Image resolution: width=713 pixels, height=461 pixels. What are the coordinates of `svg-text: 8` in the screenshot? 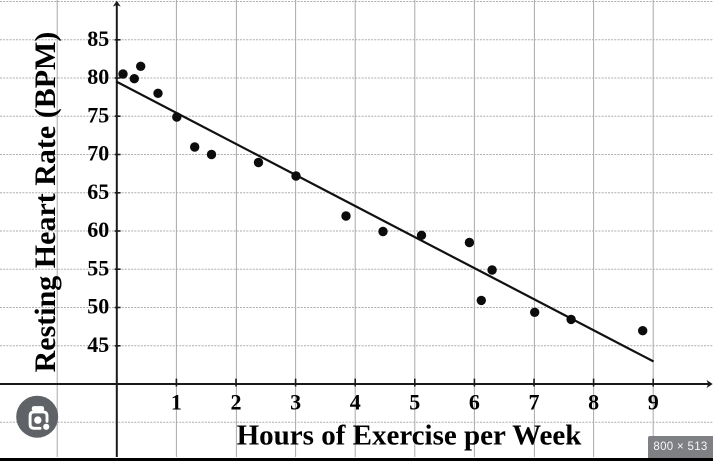 It's located at (593, 402).